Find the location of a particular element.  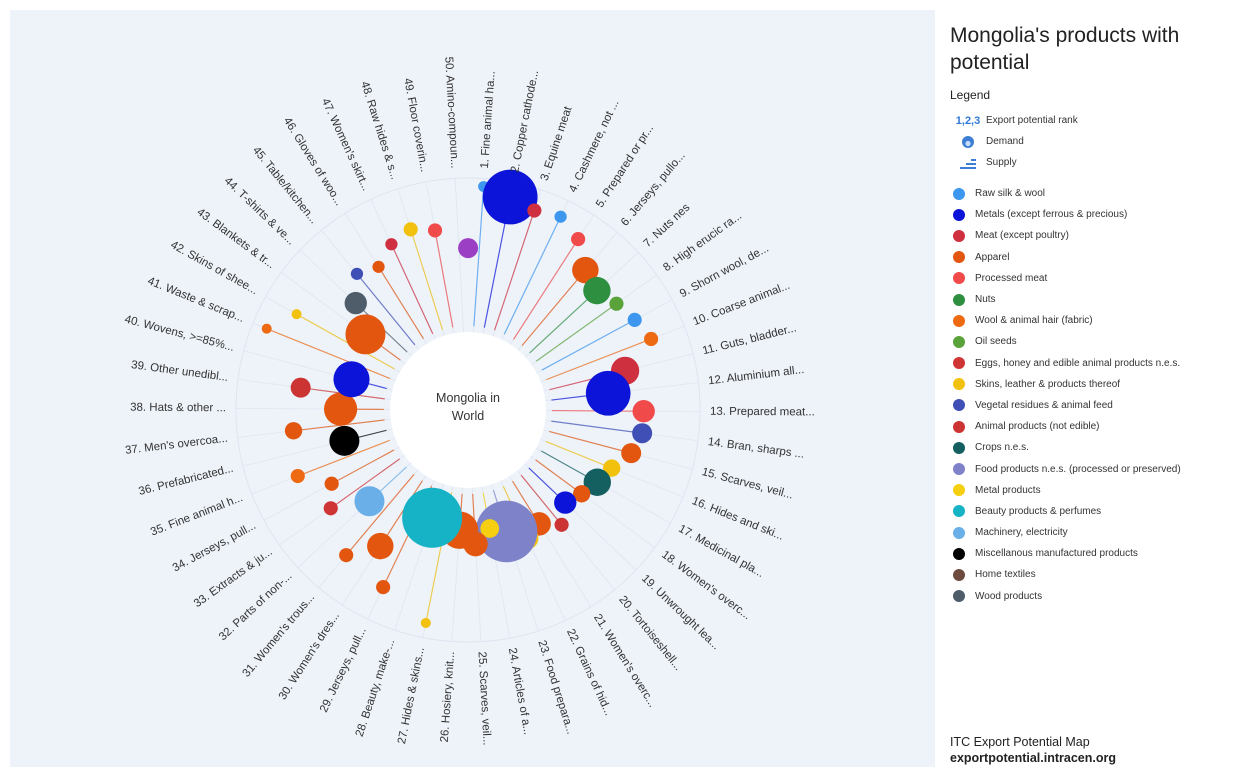

legend-item: Meat (except poultry) is located at coordinates (1095, 235).